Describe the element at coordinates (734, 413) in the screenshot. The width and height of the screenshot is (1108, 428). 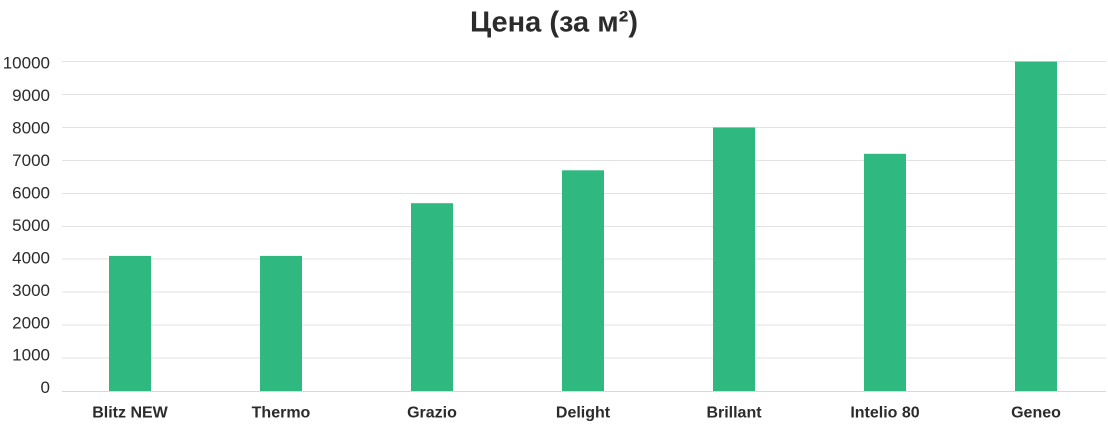
I see `svg-text: Brillant` at that location.